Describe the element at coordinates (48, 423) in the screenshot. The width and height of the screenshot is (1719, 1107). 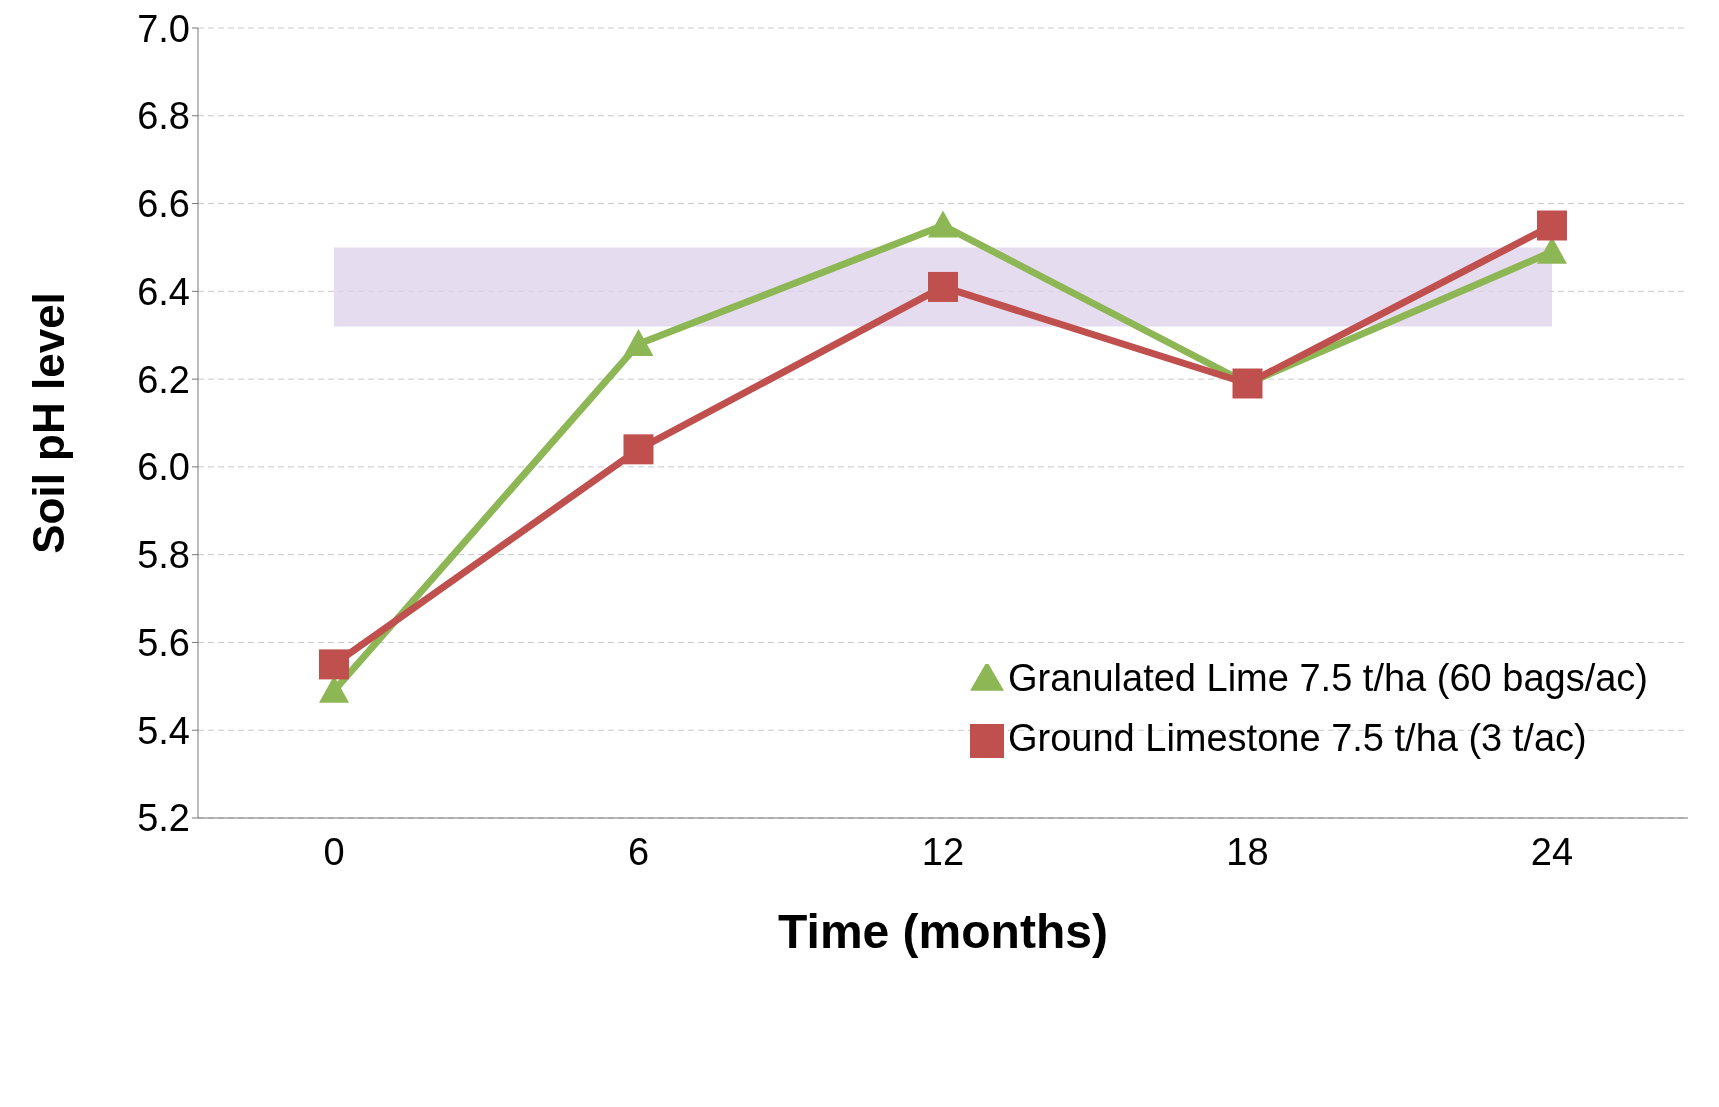
I see `y-axis-title: Soil pH level` at that location.